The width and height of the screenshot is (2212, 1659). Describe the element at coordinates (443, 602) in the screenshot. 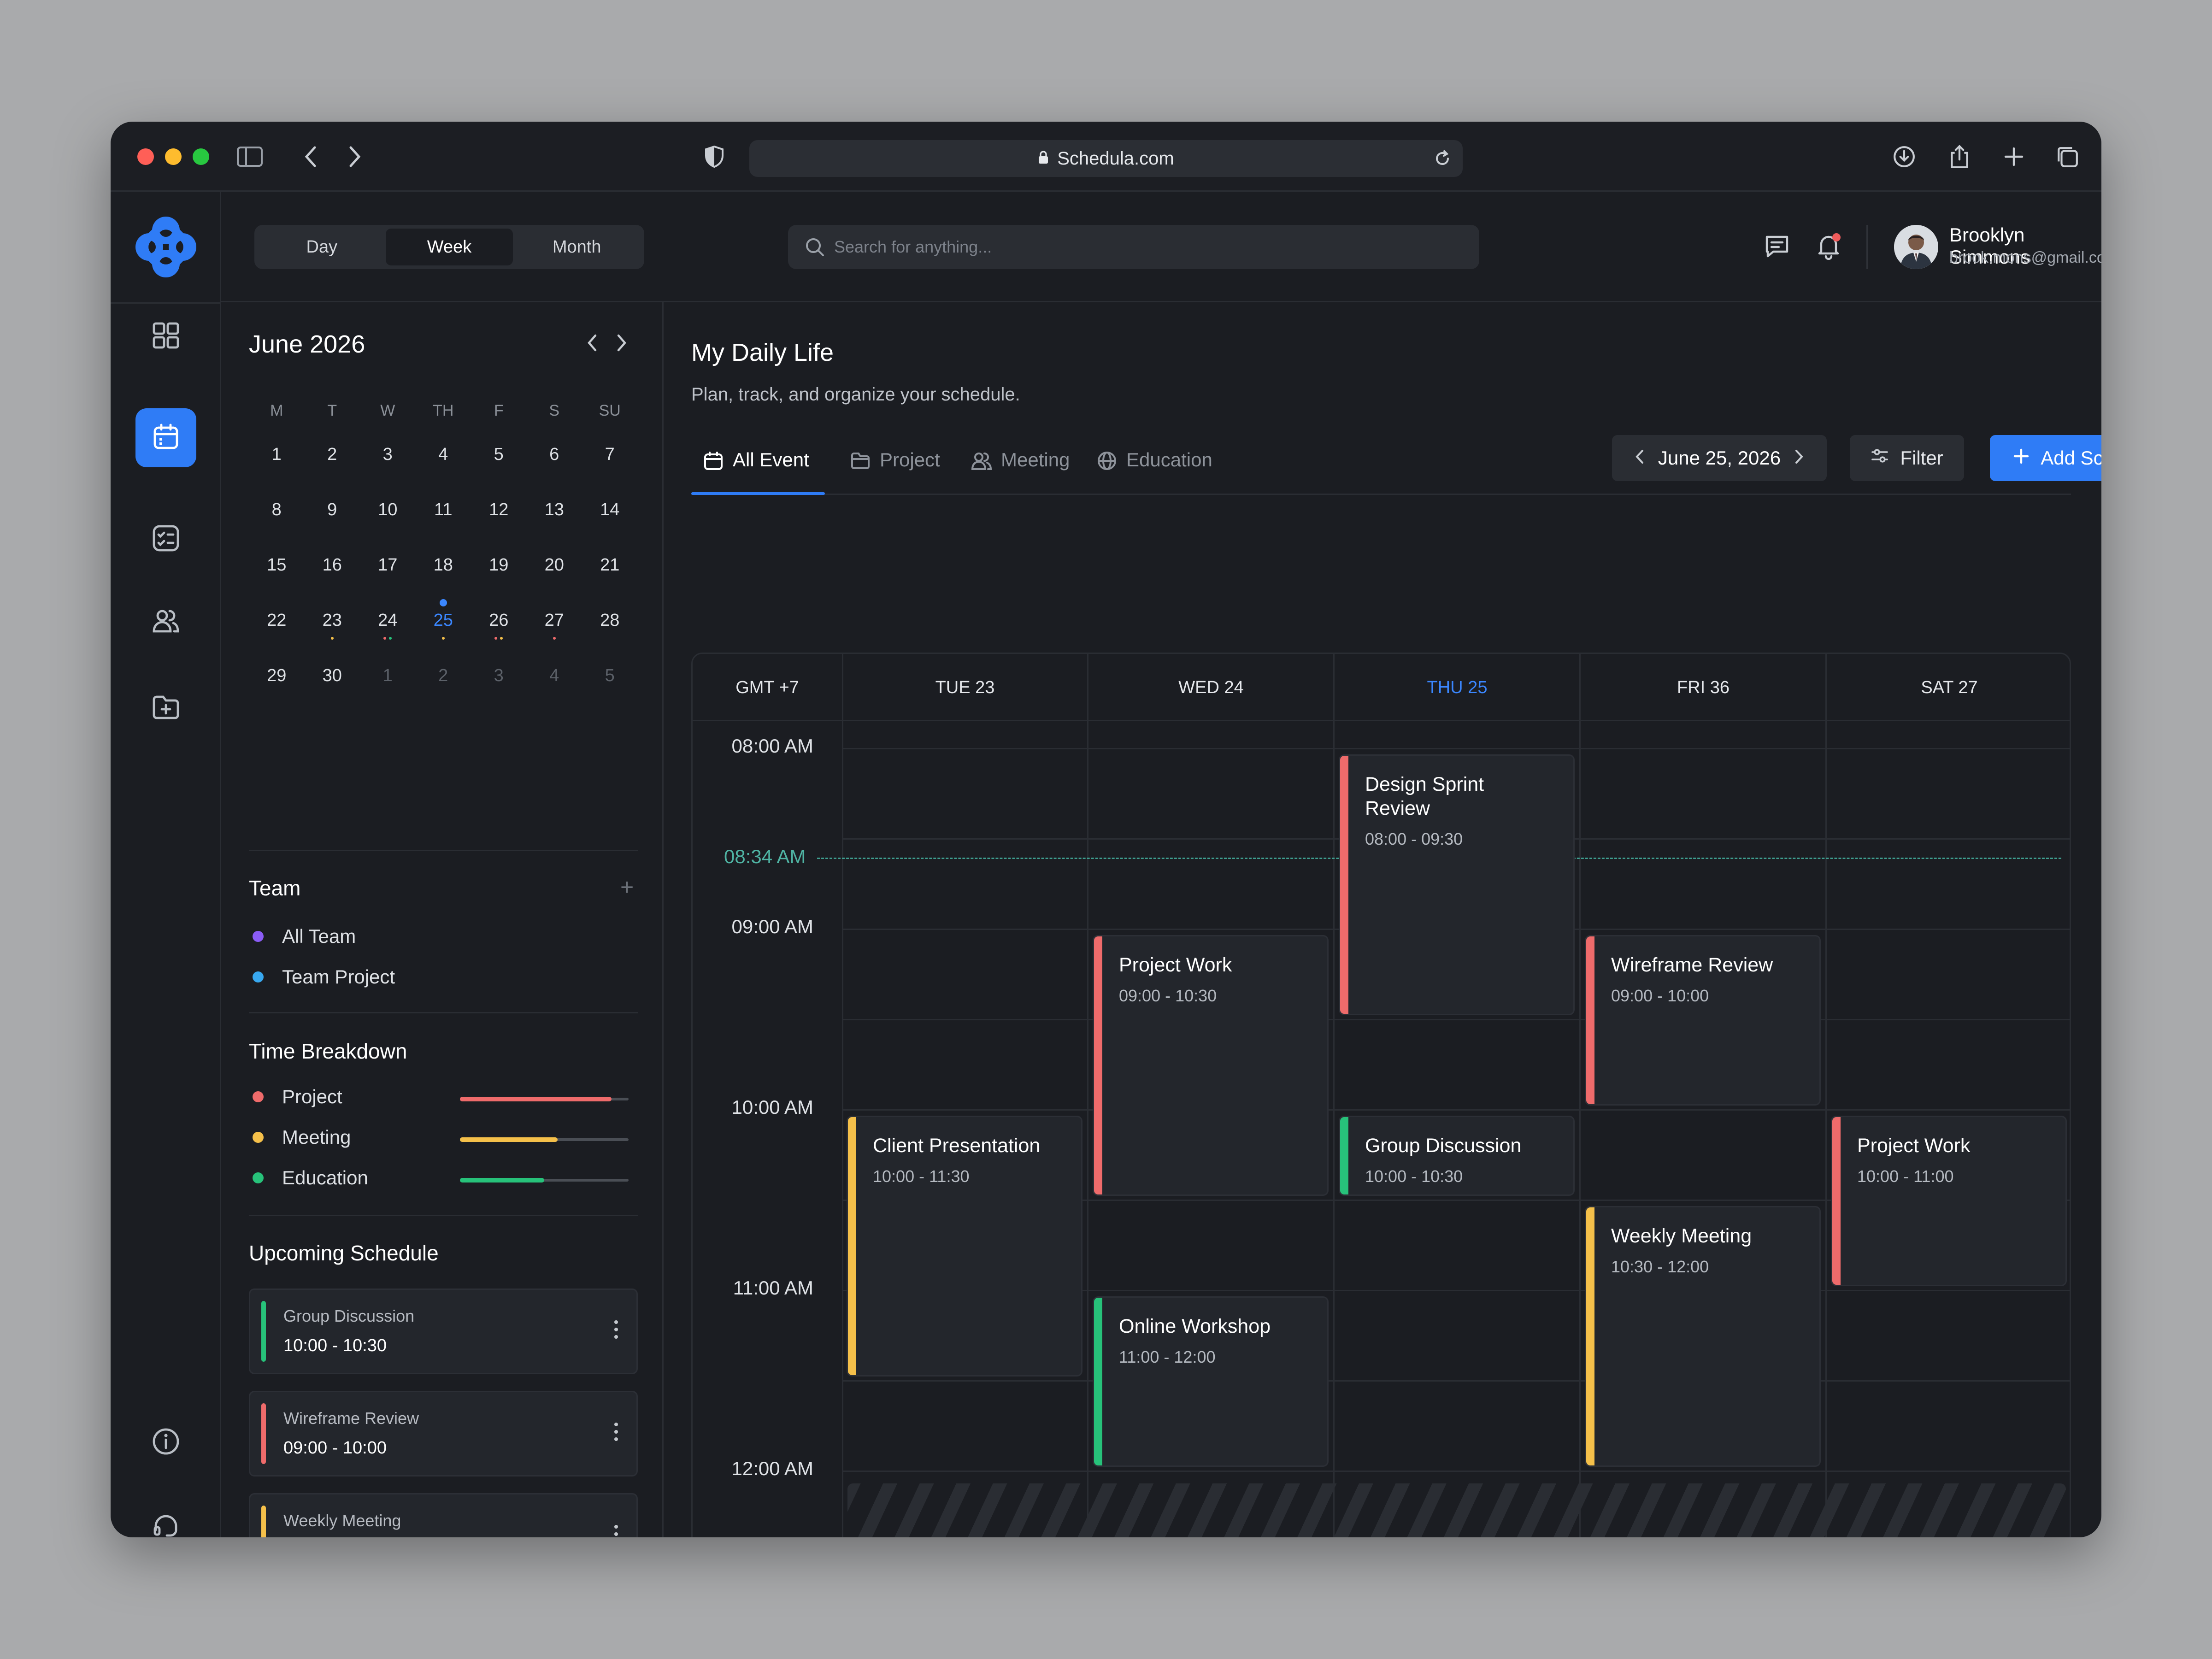

I see `today-marker` at that location.